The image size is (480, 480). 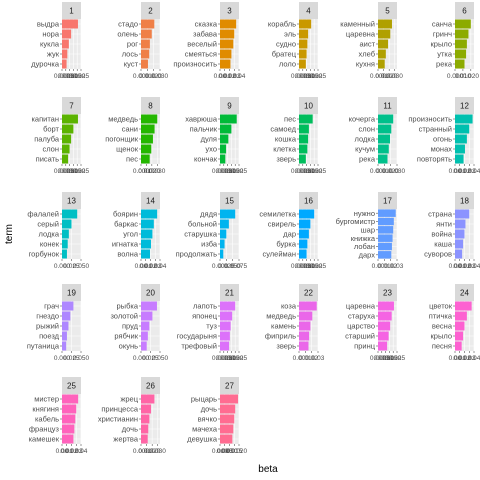 I want to click on term-label: дочь, so click(x=209, y=409).